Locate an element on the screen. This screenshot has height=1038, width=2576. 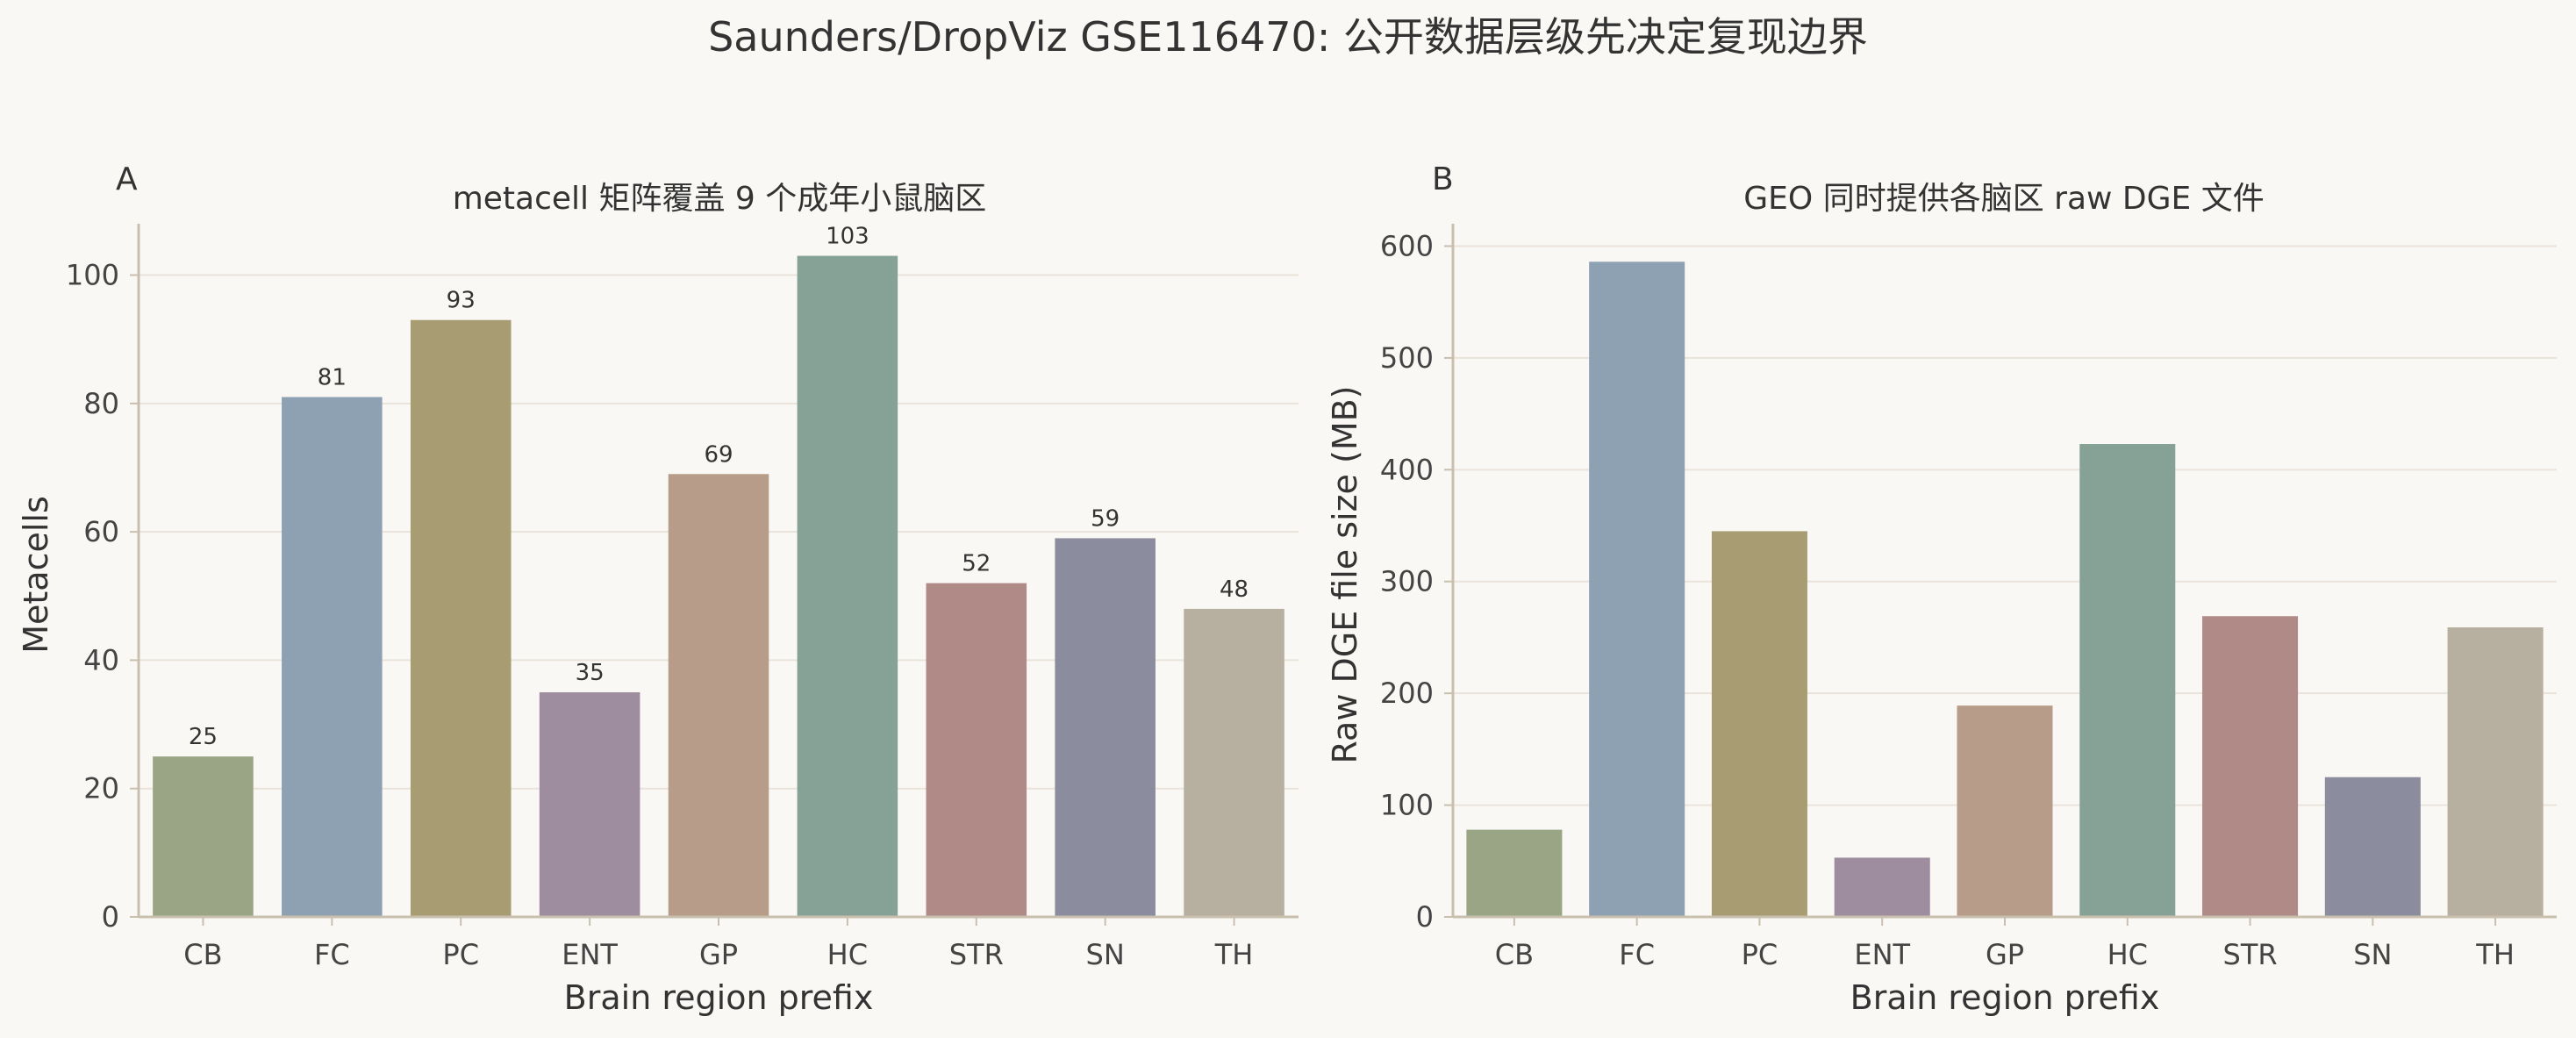
panel-a-bar-pc is located at coordinates (461, 618).